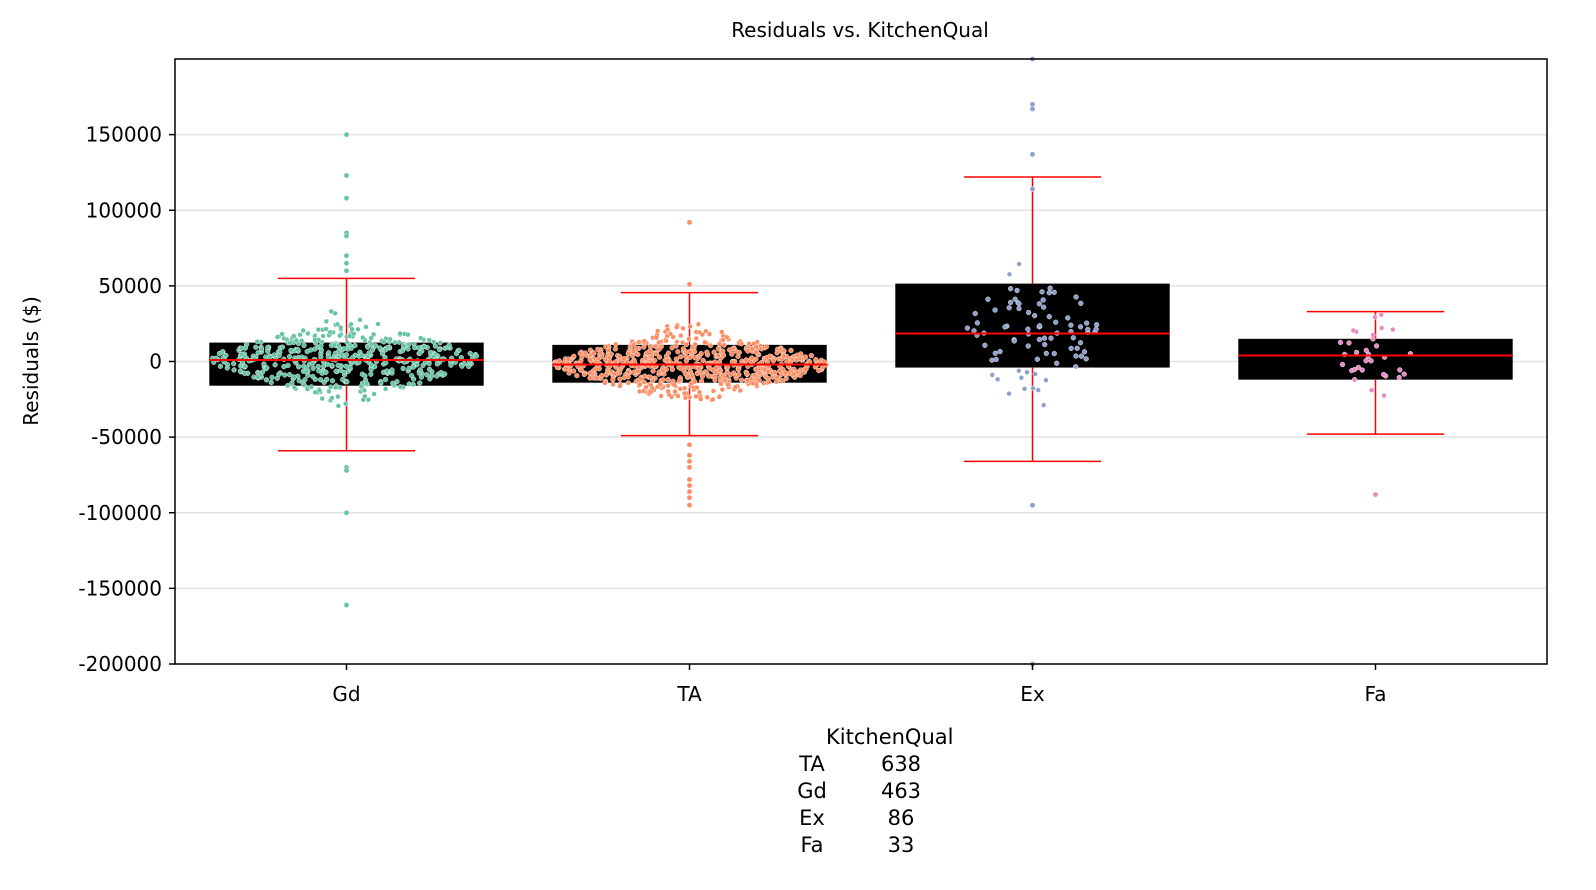 Image resolution: width=1596 pixels, height=890 pixels. What do you see at coordinates (860, 30) in the screenshot?
I see `chart-title: Residuals vs. KitchenQual` at bounding box center [860, 30].